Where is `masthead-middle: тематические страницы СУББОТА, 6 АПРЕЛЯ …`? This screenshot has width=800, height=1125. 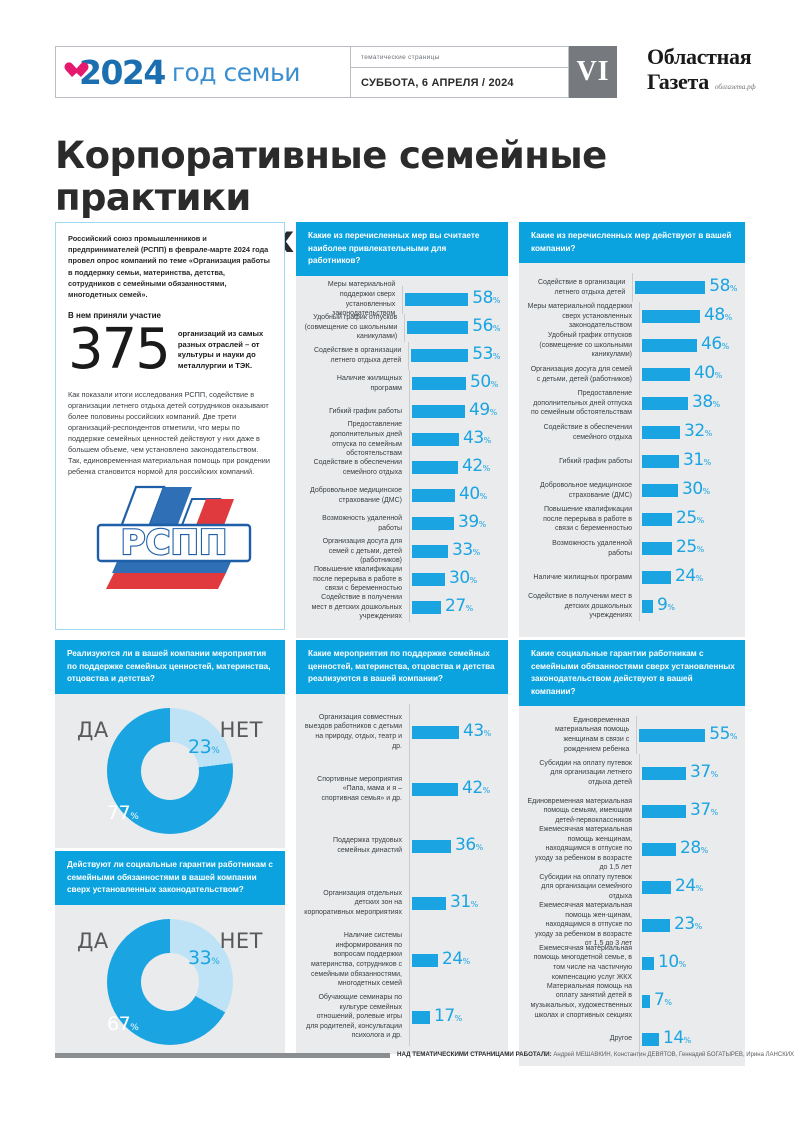 masthead-middle: тематические страницы СУББОТА, 6 АПРЕЛЯ … is located at coordinates (460, 72).